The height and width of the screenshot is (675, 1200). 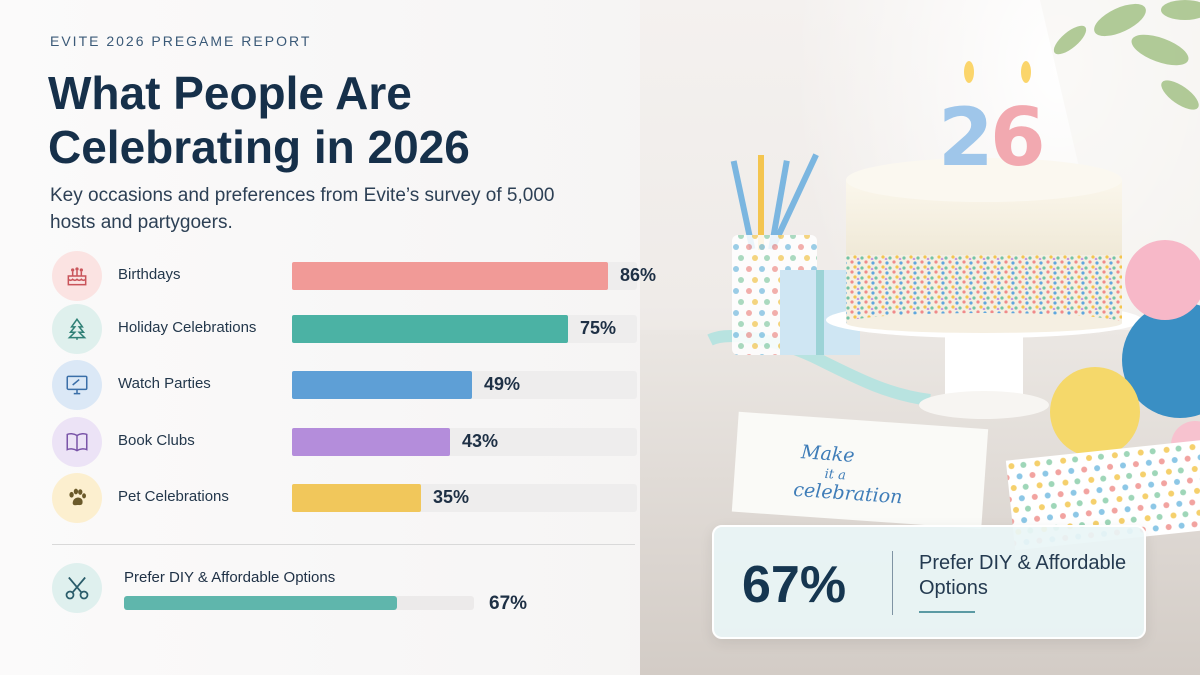 What do you see at coordinates (260, 603) in the screenshot?
I see `diy-bar-fill` at bounding box center [260, 603].